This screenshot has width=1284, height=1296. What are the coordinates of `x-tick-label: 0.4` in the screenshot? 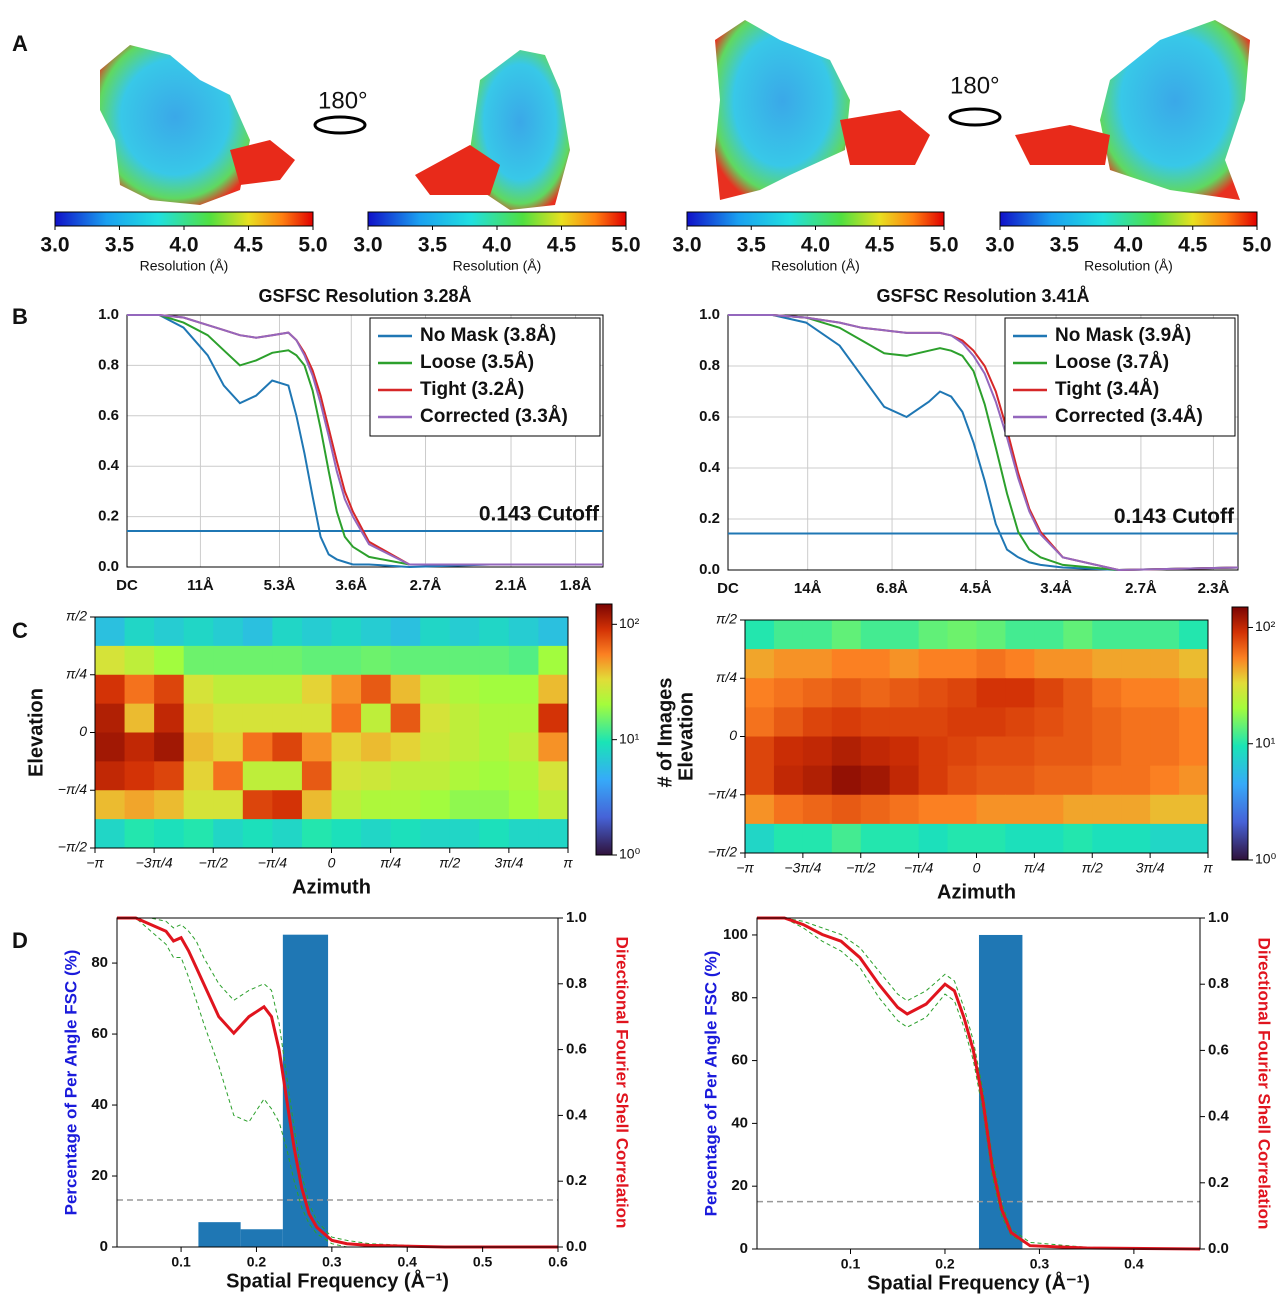 It's located at (407, 1262).